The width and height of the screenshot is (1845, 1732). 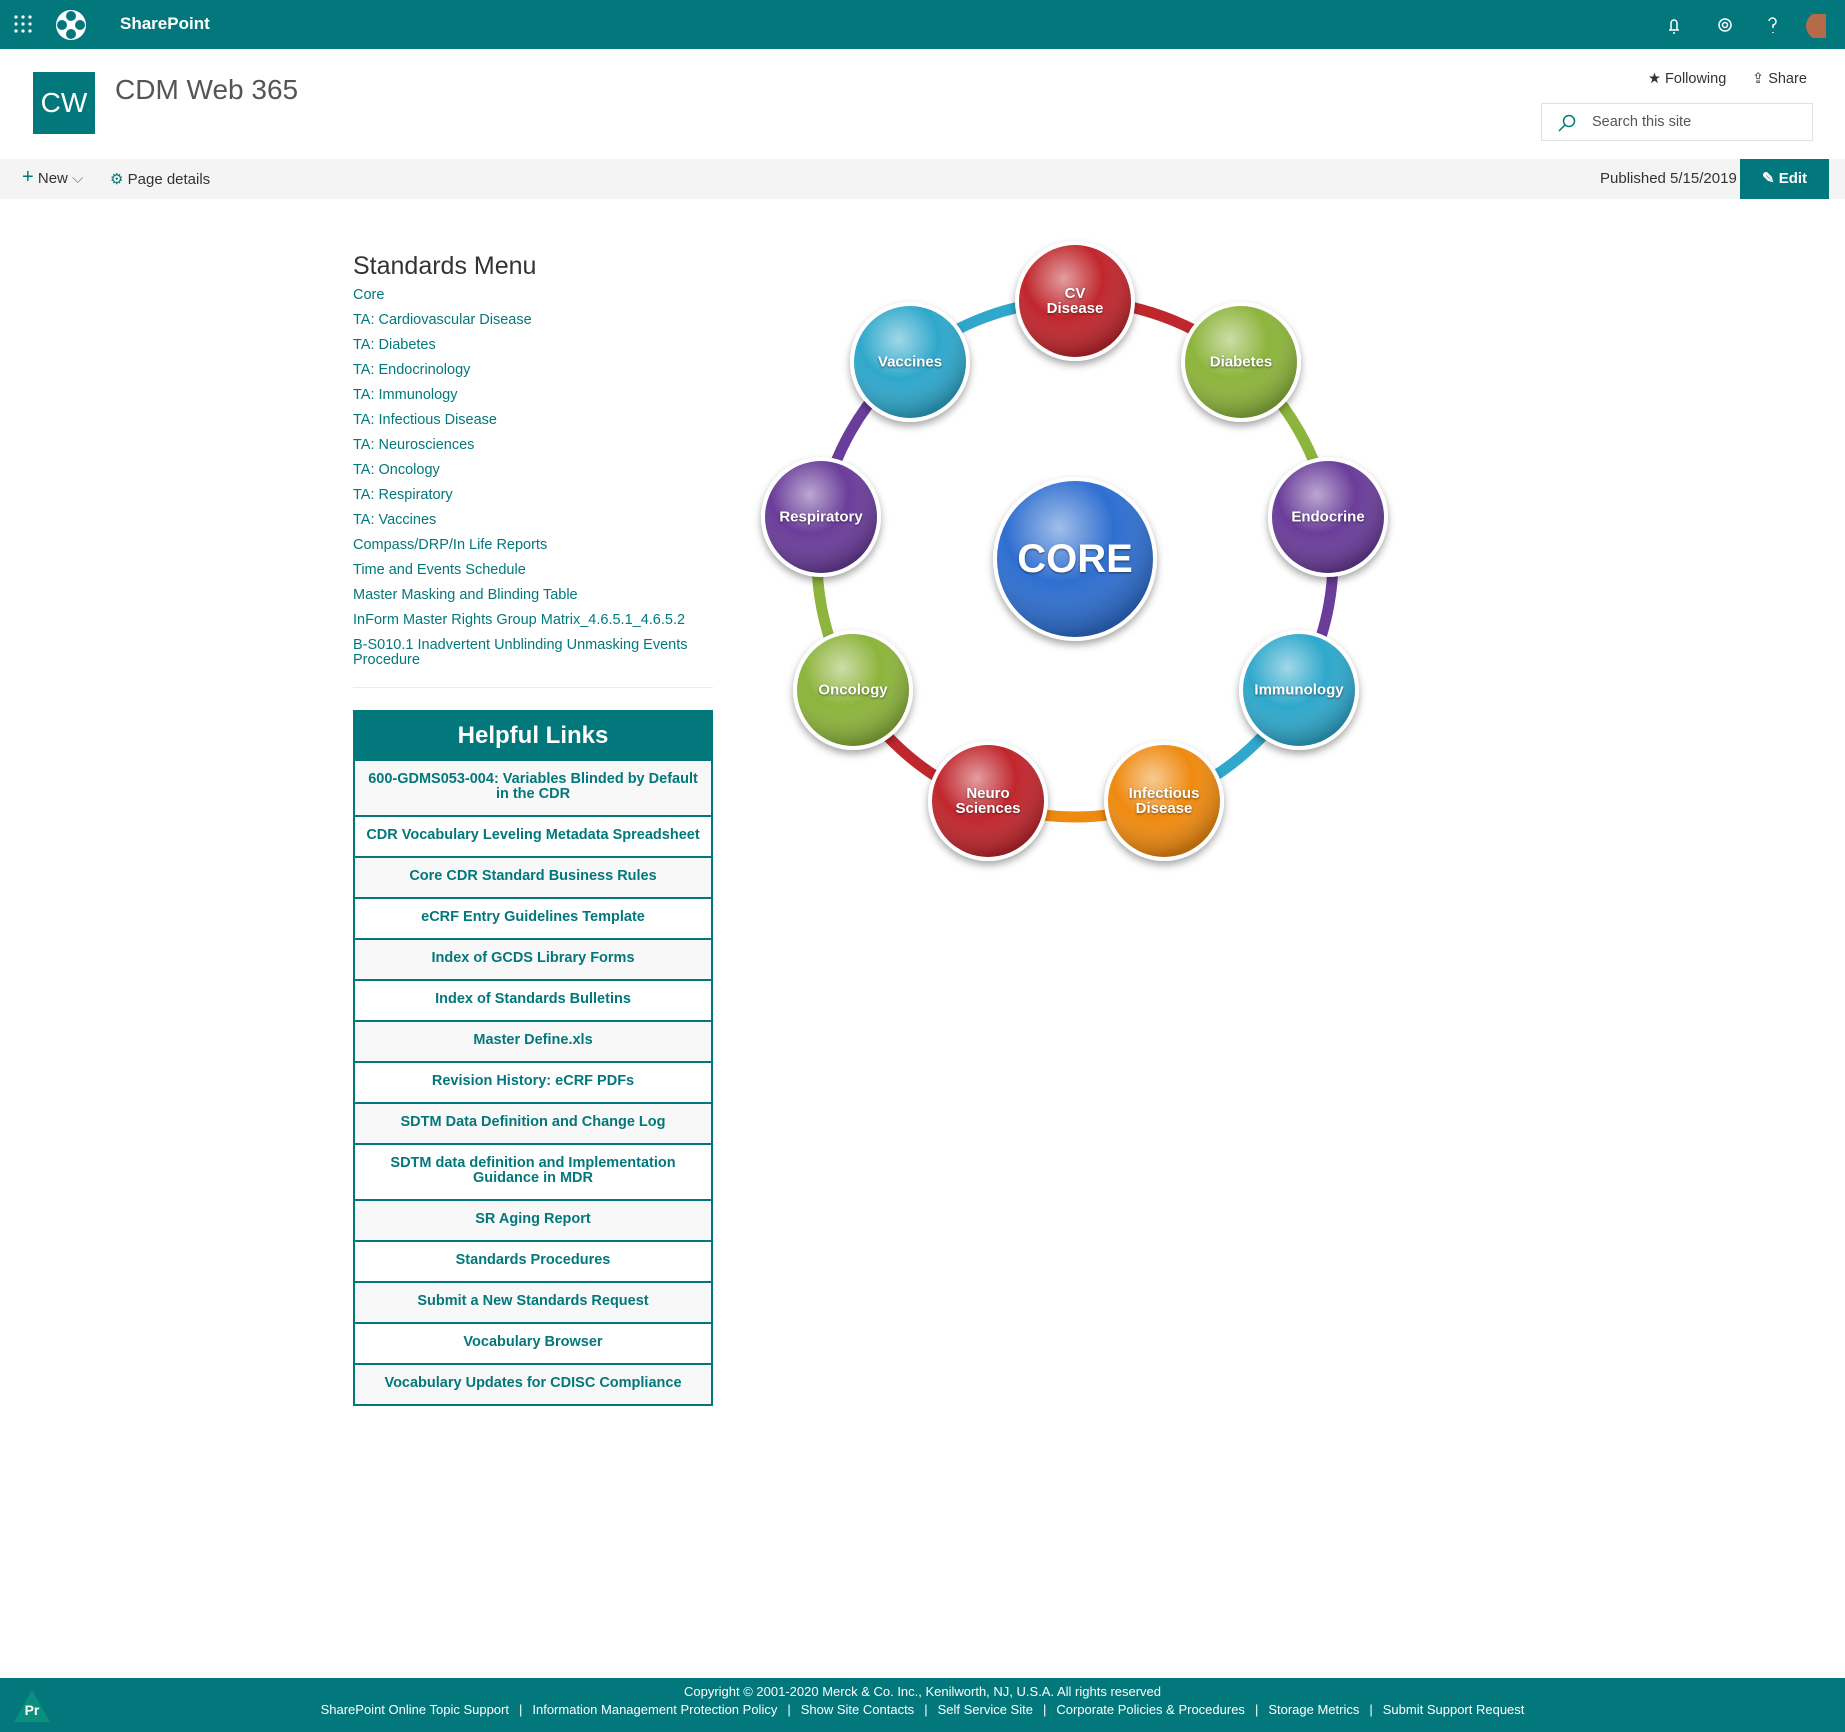 I want to click on menu-link: TA: Vaccines, so click(x=395, y=520).